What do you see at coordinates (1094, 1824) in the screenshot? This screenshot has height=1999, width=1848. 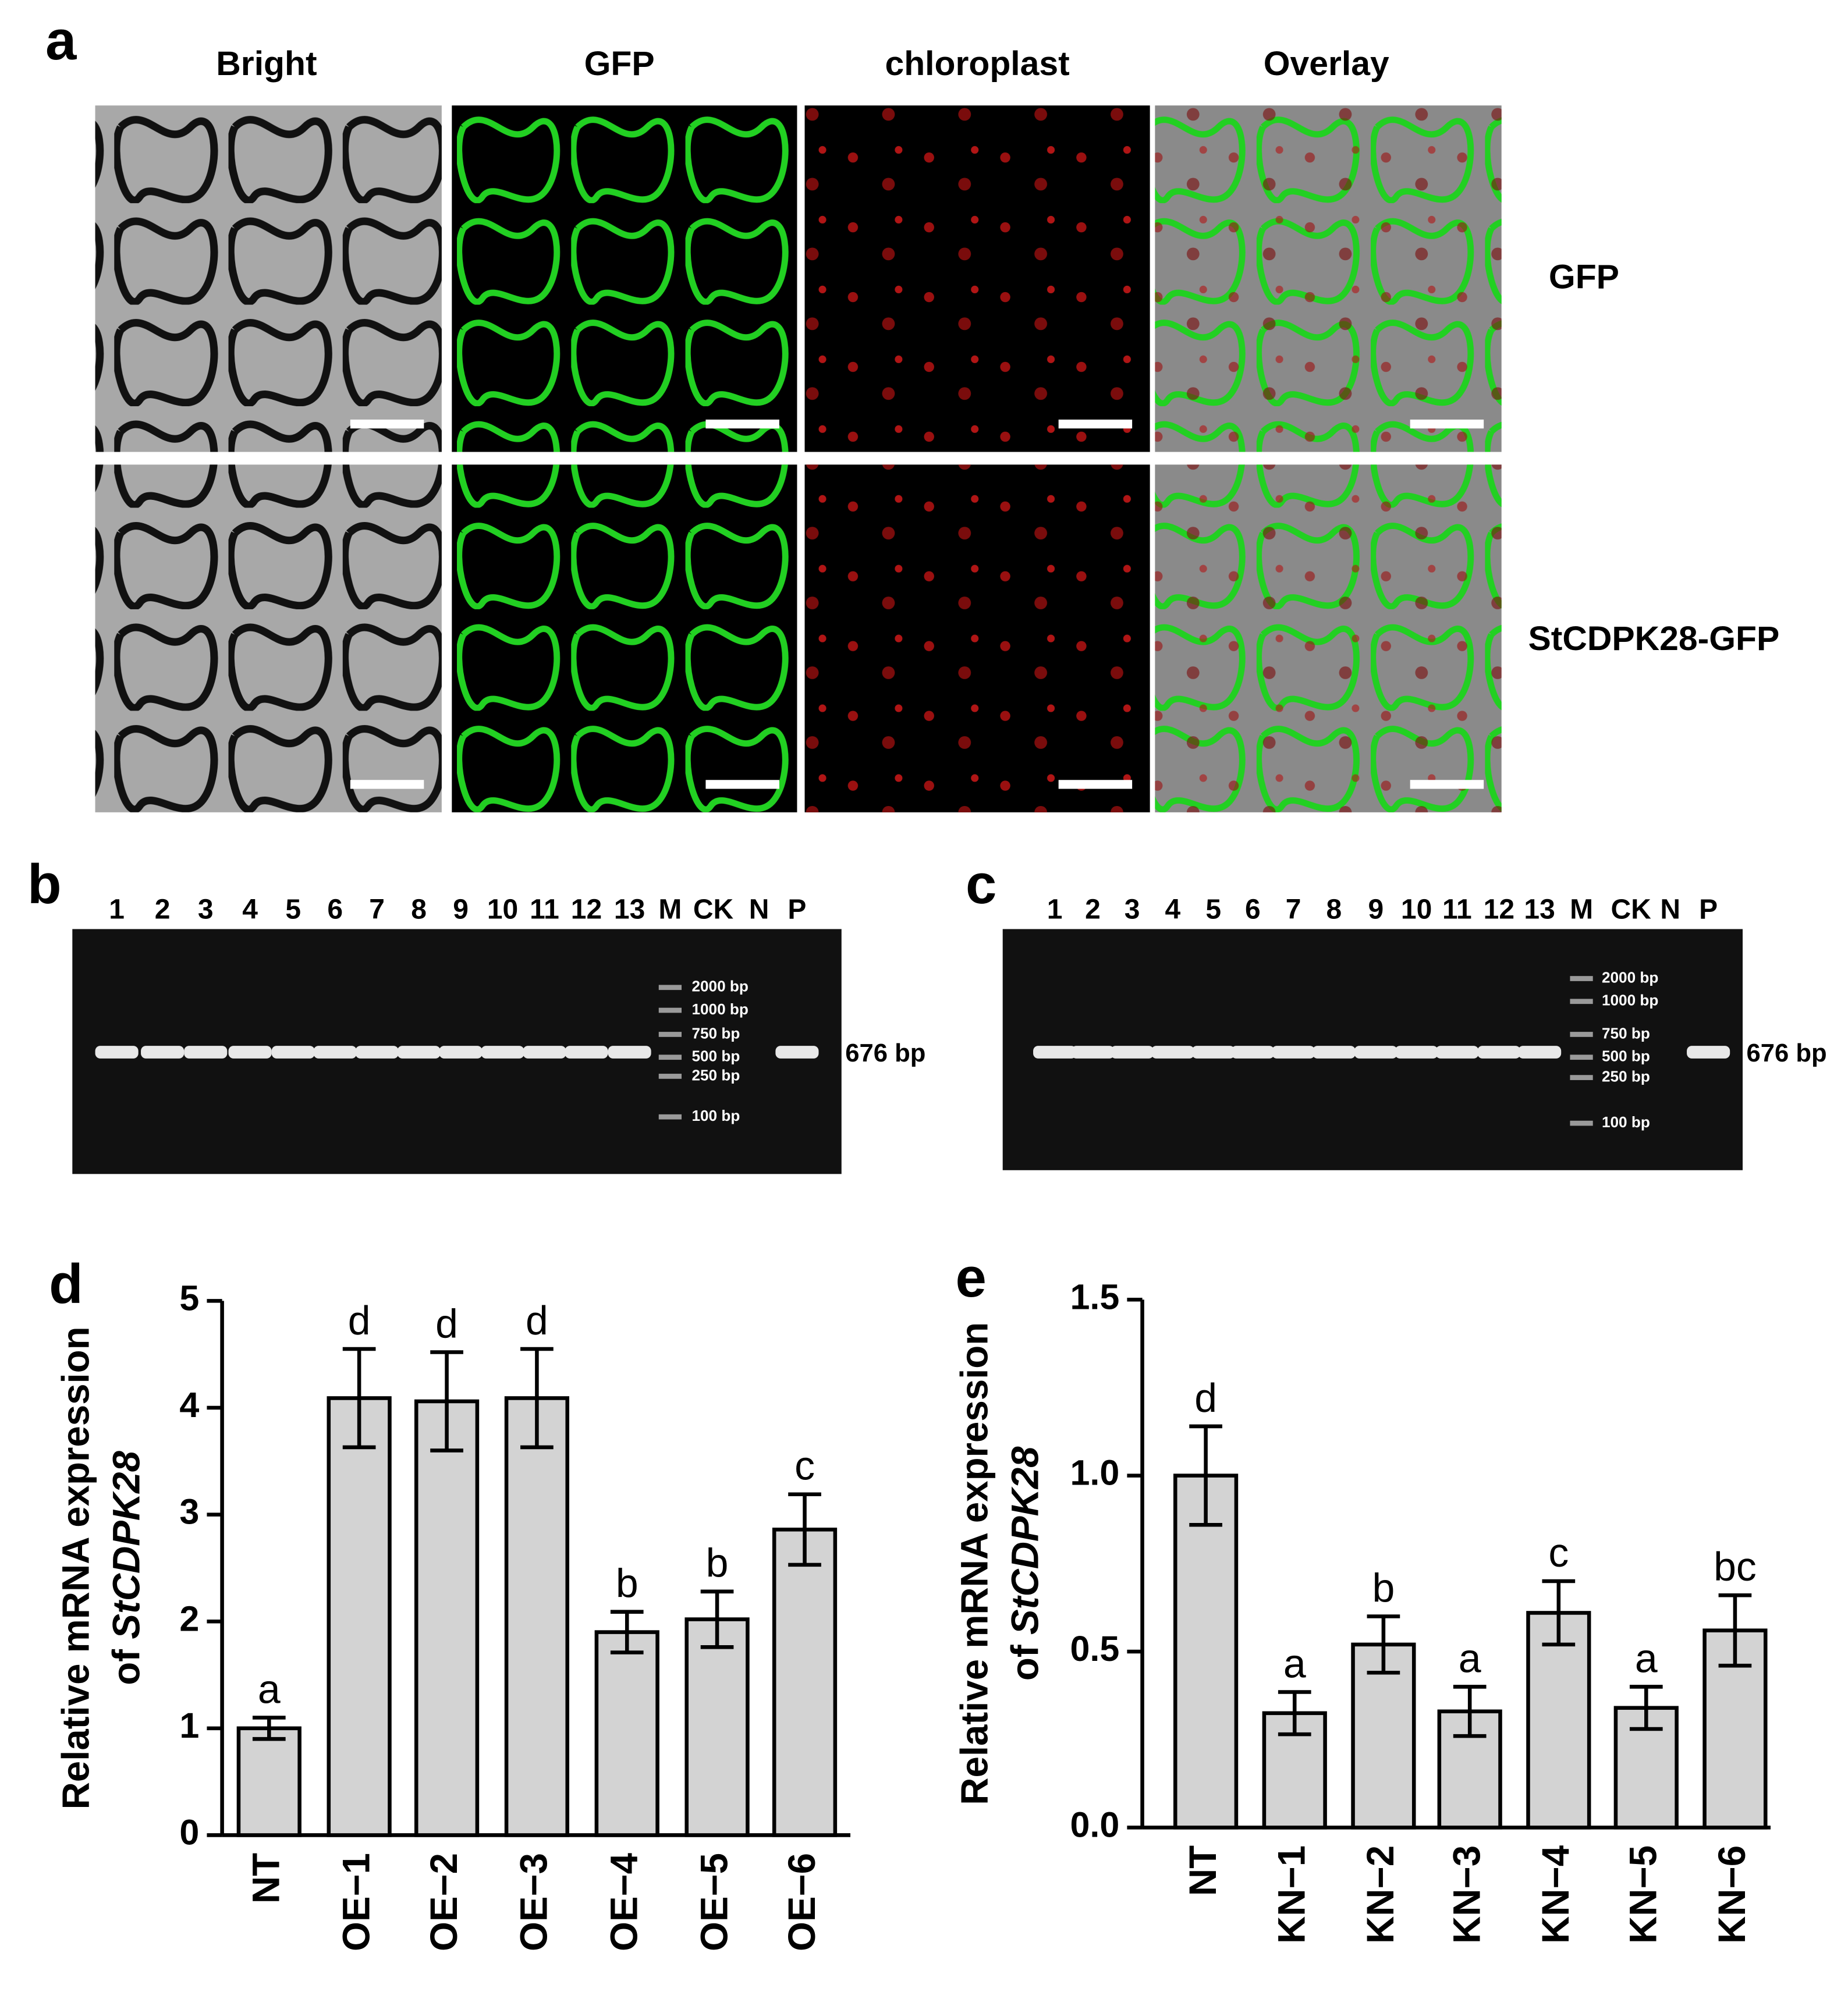 I see `y-tick-label: 0.0` at bounding box center [1094, 1824].